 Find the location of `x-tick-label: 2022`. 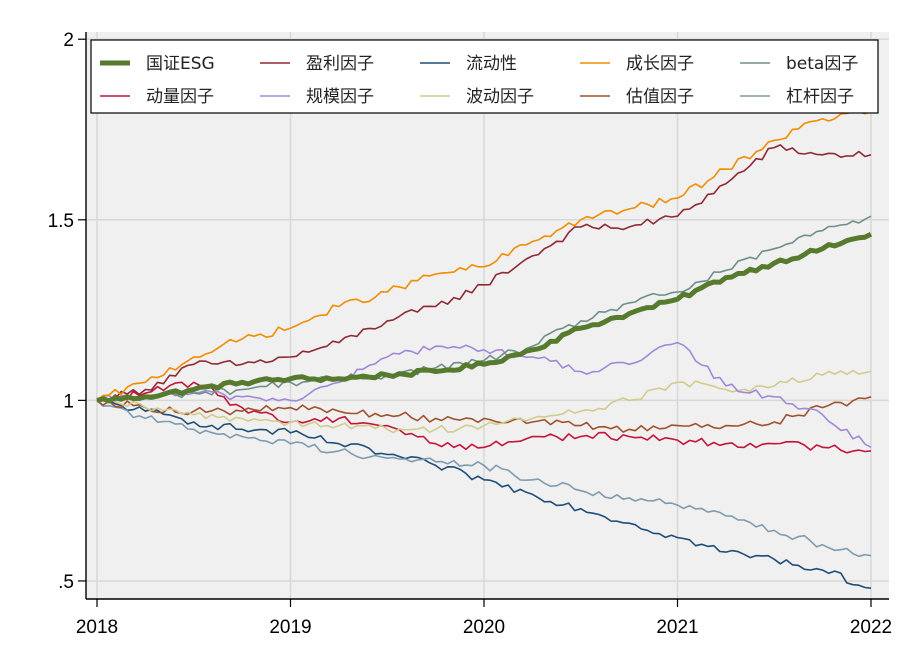

x-tick-label: 2022 is located at coordinates (871, 627).